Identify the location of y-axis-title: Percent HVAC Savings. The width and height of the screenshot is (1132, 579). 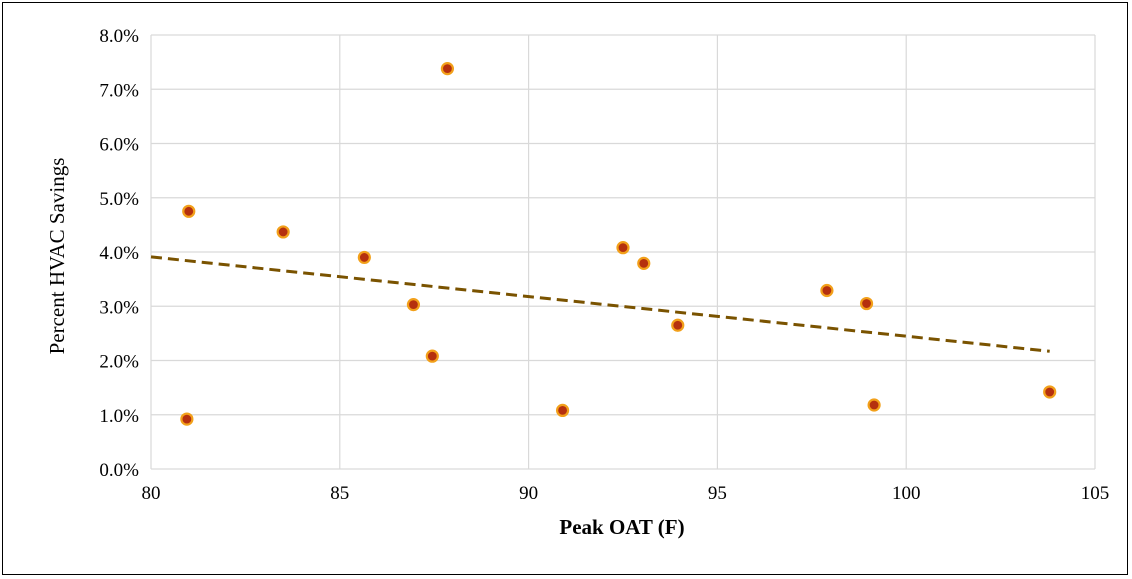
(57, 256).